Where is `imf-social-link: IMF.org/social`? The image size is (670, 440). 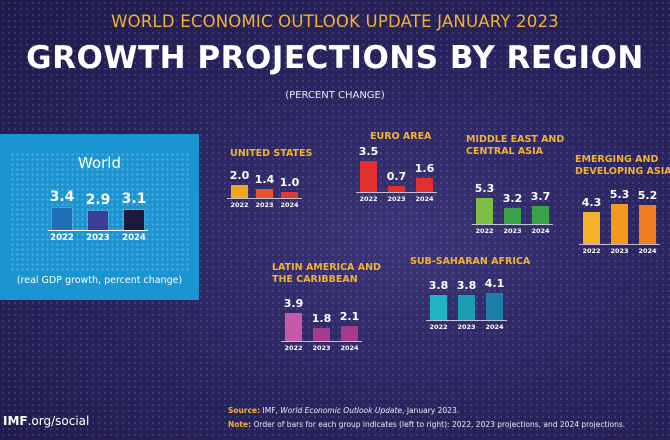 imf-social-link: IMF.org/social is located at coordinates (46, 421).